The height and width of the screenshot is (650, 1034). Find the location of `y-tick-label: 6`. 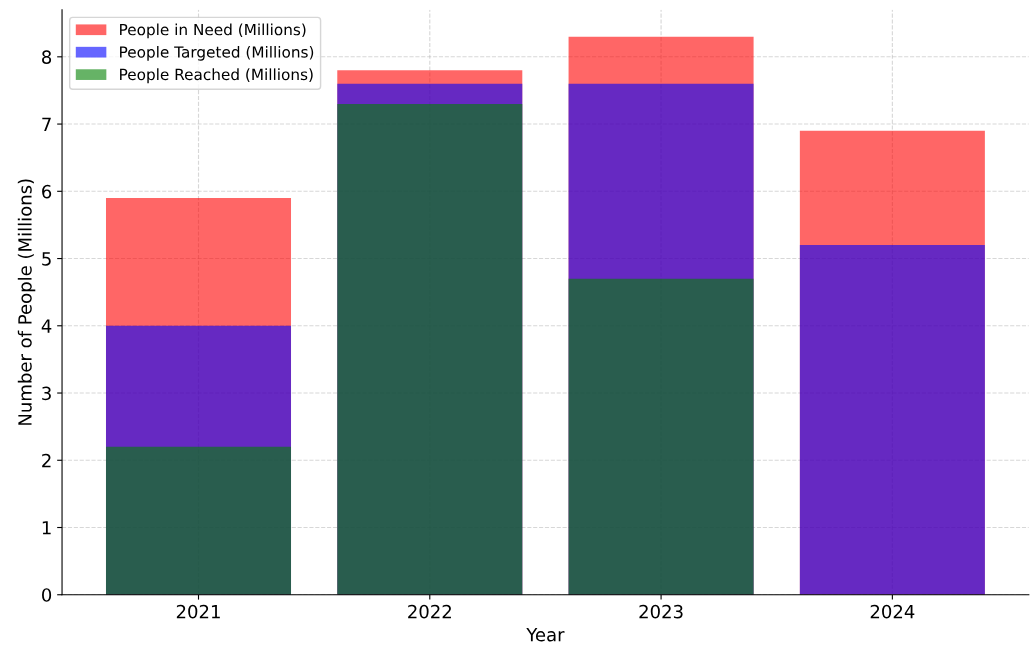

y-tick-label: 6 is located at coordinates (47, 191).